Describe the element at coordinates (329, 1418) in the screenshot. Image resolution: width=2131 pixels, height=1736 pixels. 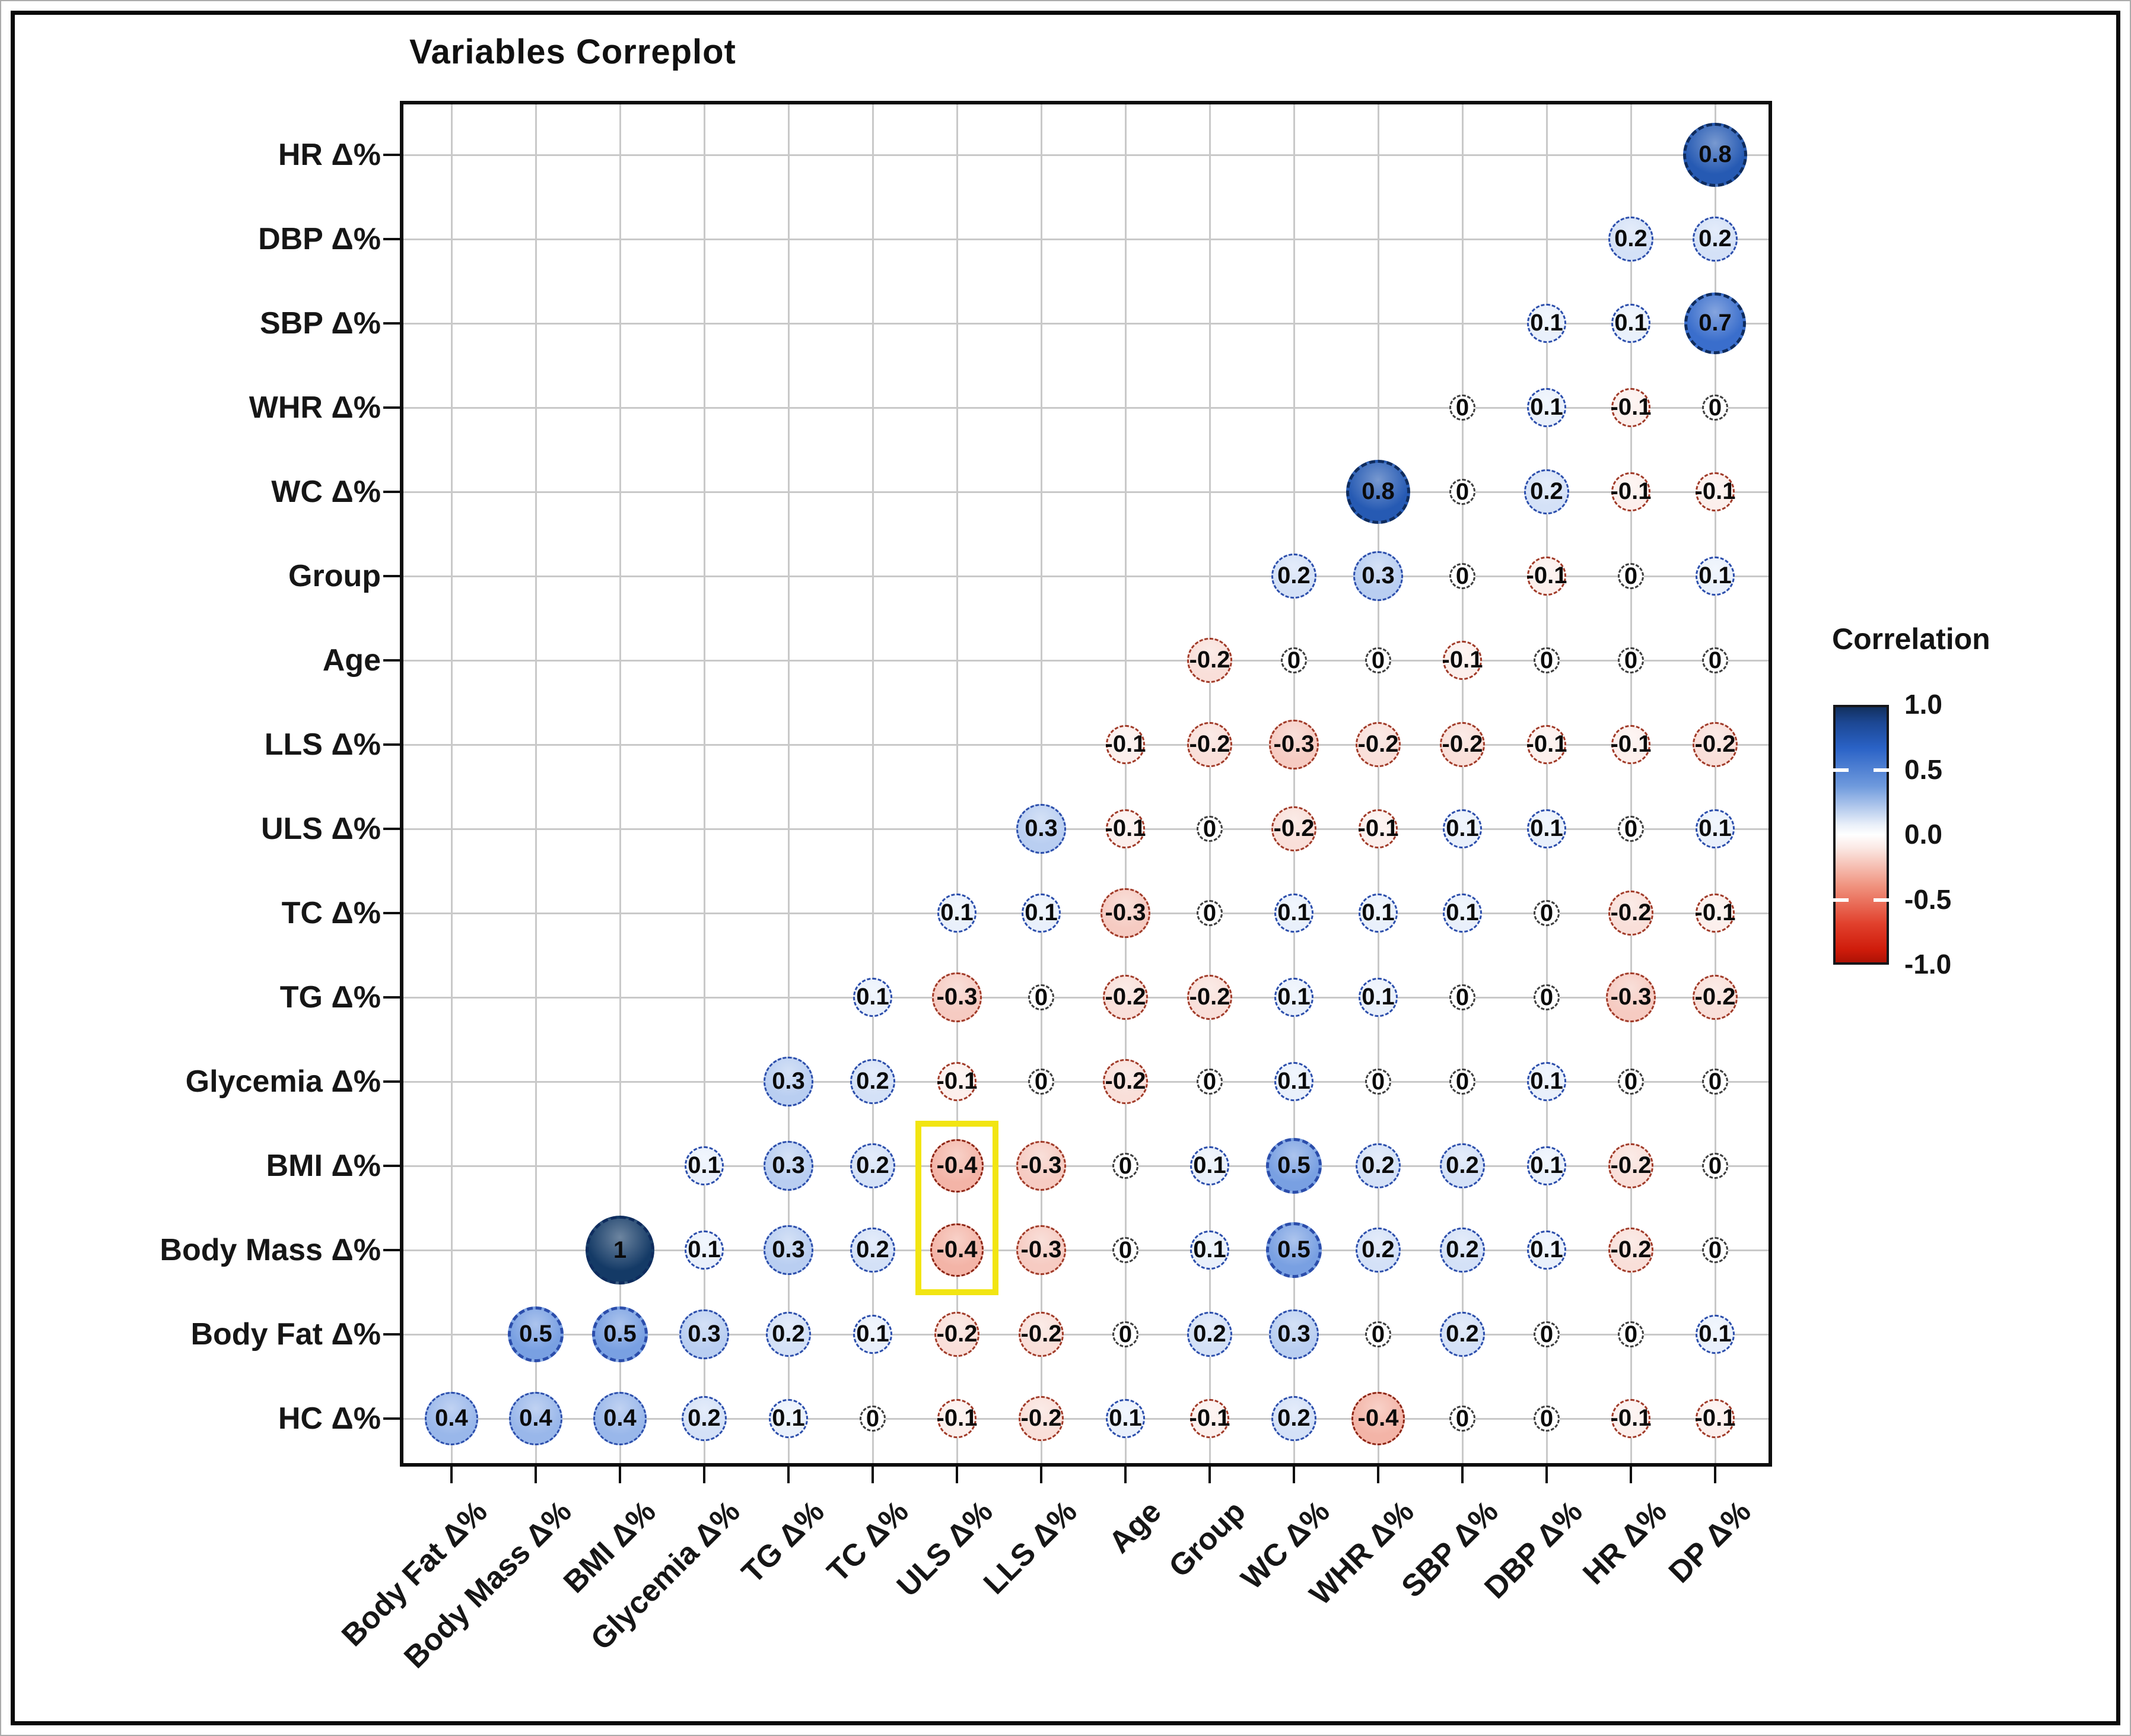
I see `y-axis-label: HC Δ%` at that location.